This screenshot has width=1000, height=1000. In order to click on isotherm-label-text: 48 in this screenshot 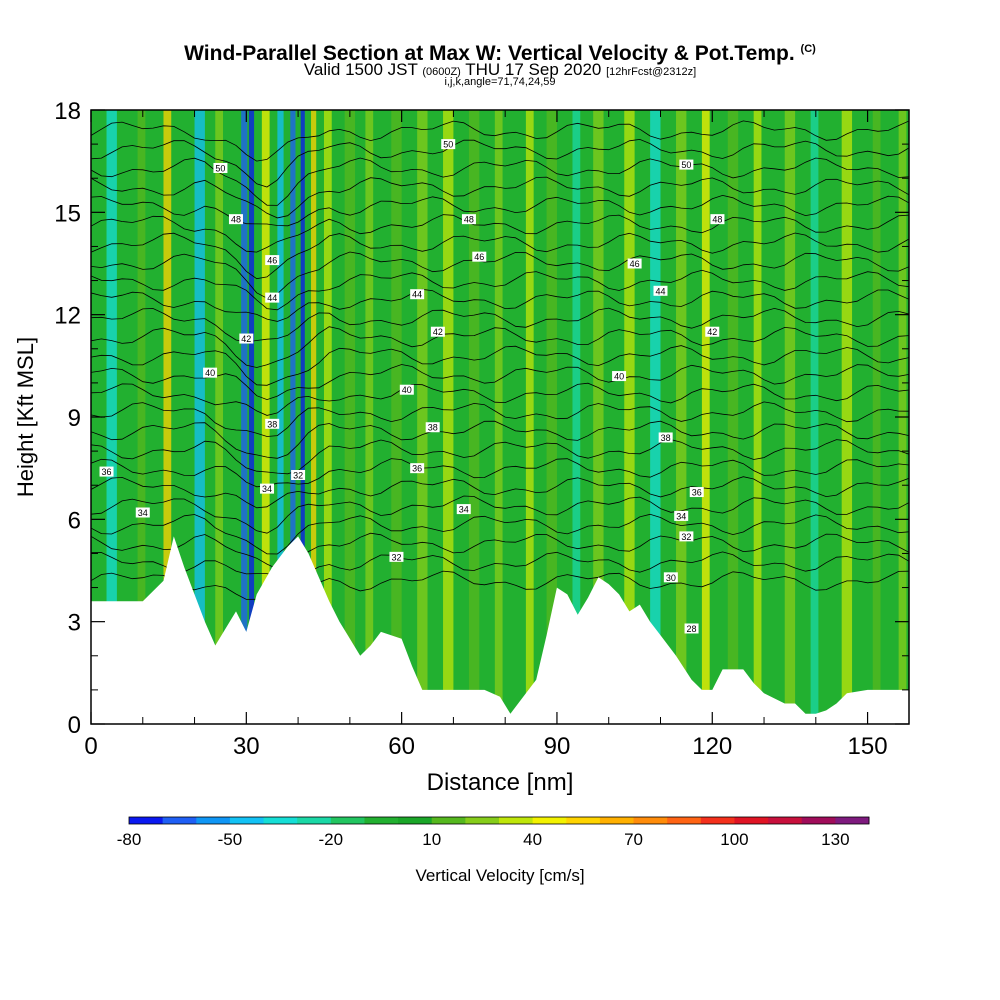, I will do `click(236, 220)`.